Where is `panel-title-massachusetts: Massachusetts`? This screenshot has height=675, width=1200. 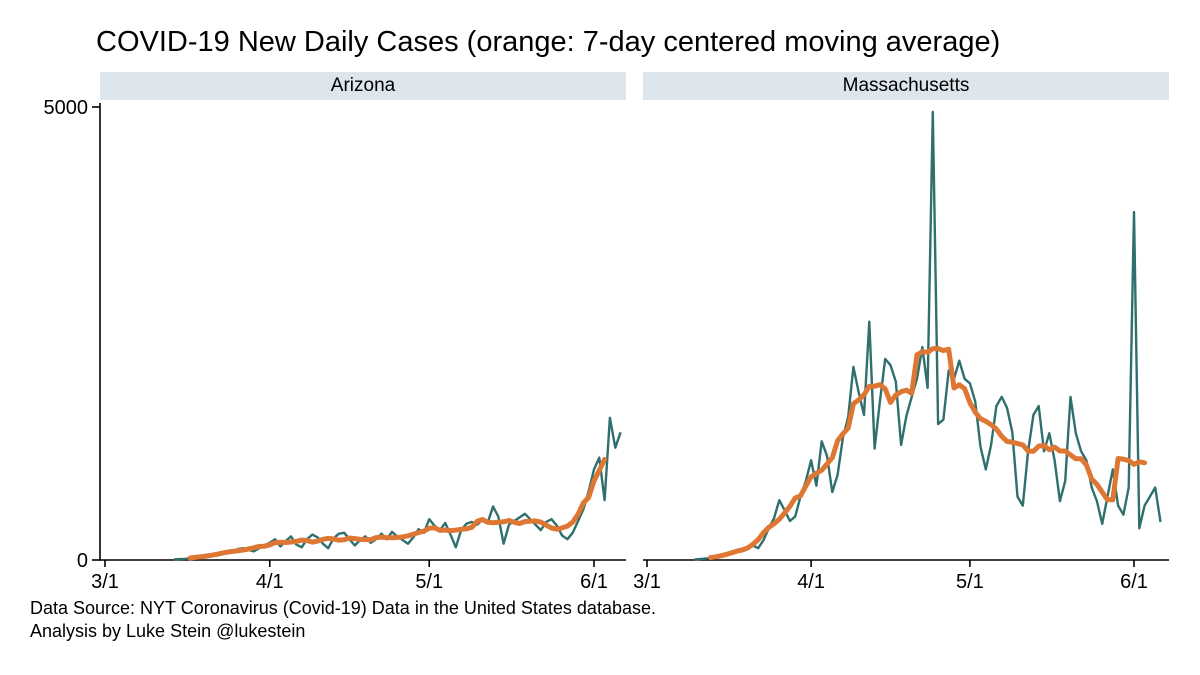
panel-title-massachusetts: Massachusetts is located at coordinates (906, 85).